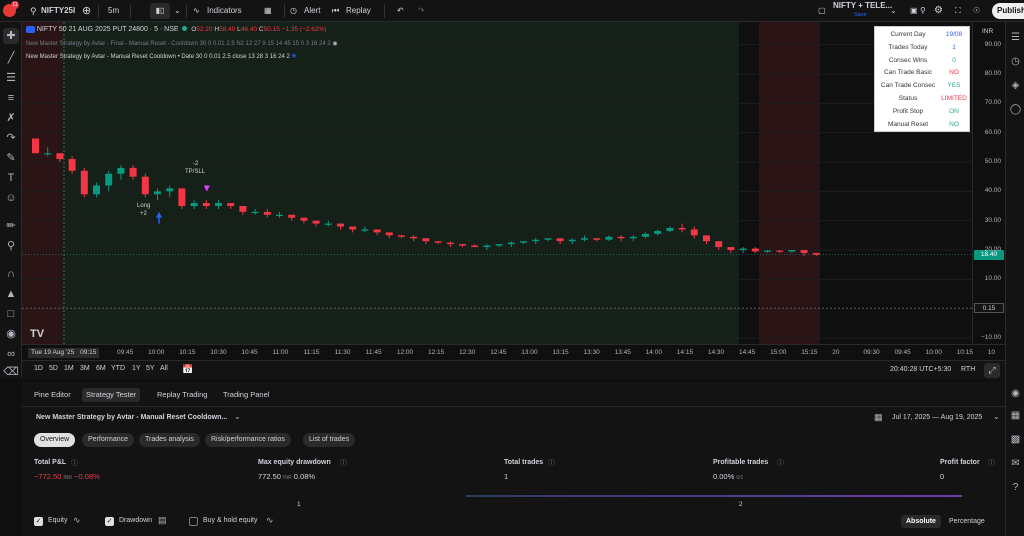 The width and height of the screenshot is (1024, 536). I want to click on hotlist-icon: ◉, so click(1015, 393).